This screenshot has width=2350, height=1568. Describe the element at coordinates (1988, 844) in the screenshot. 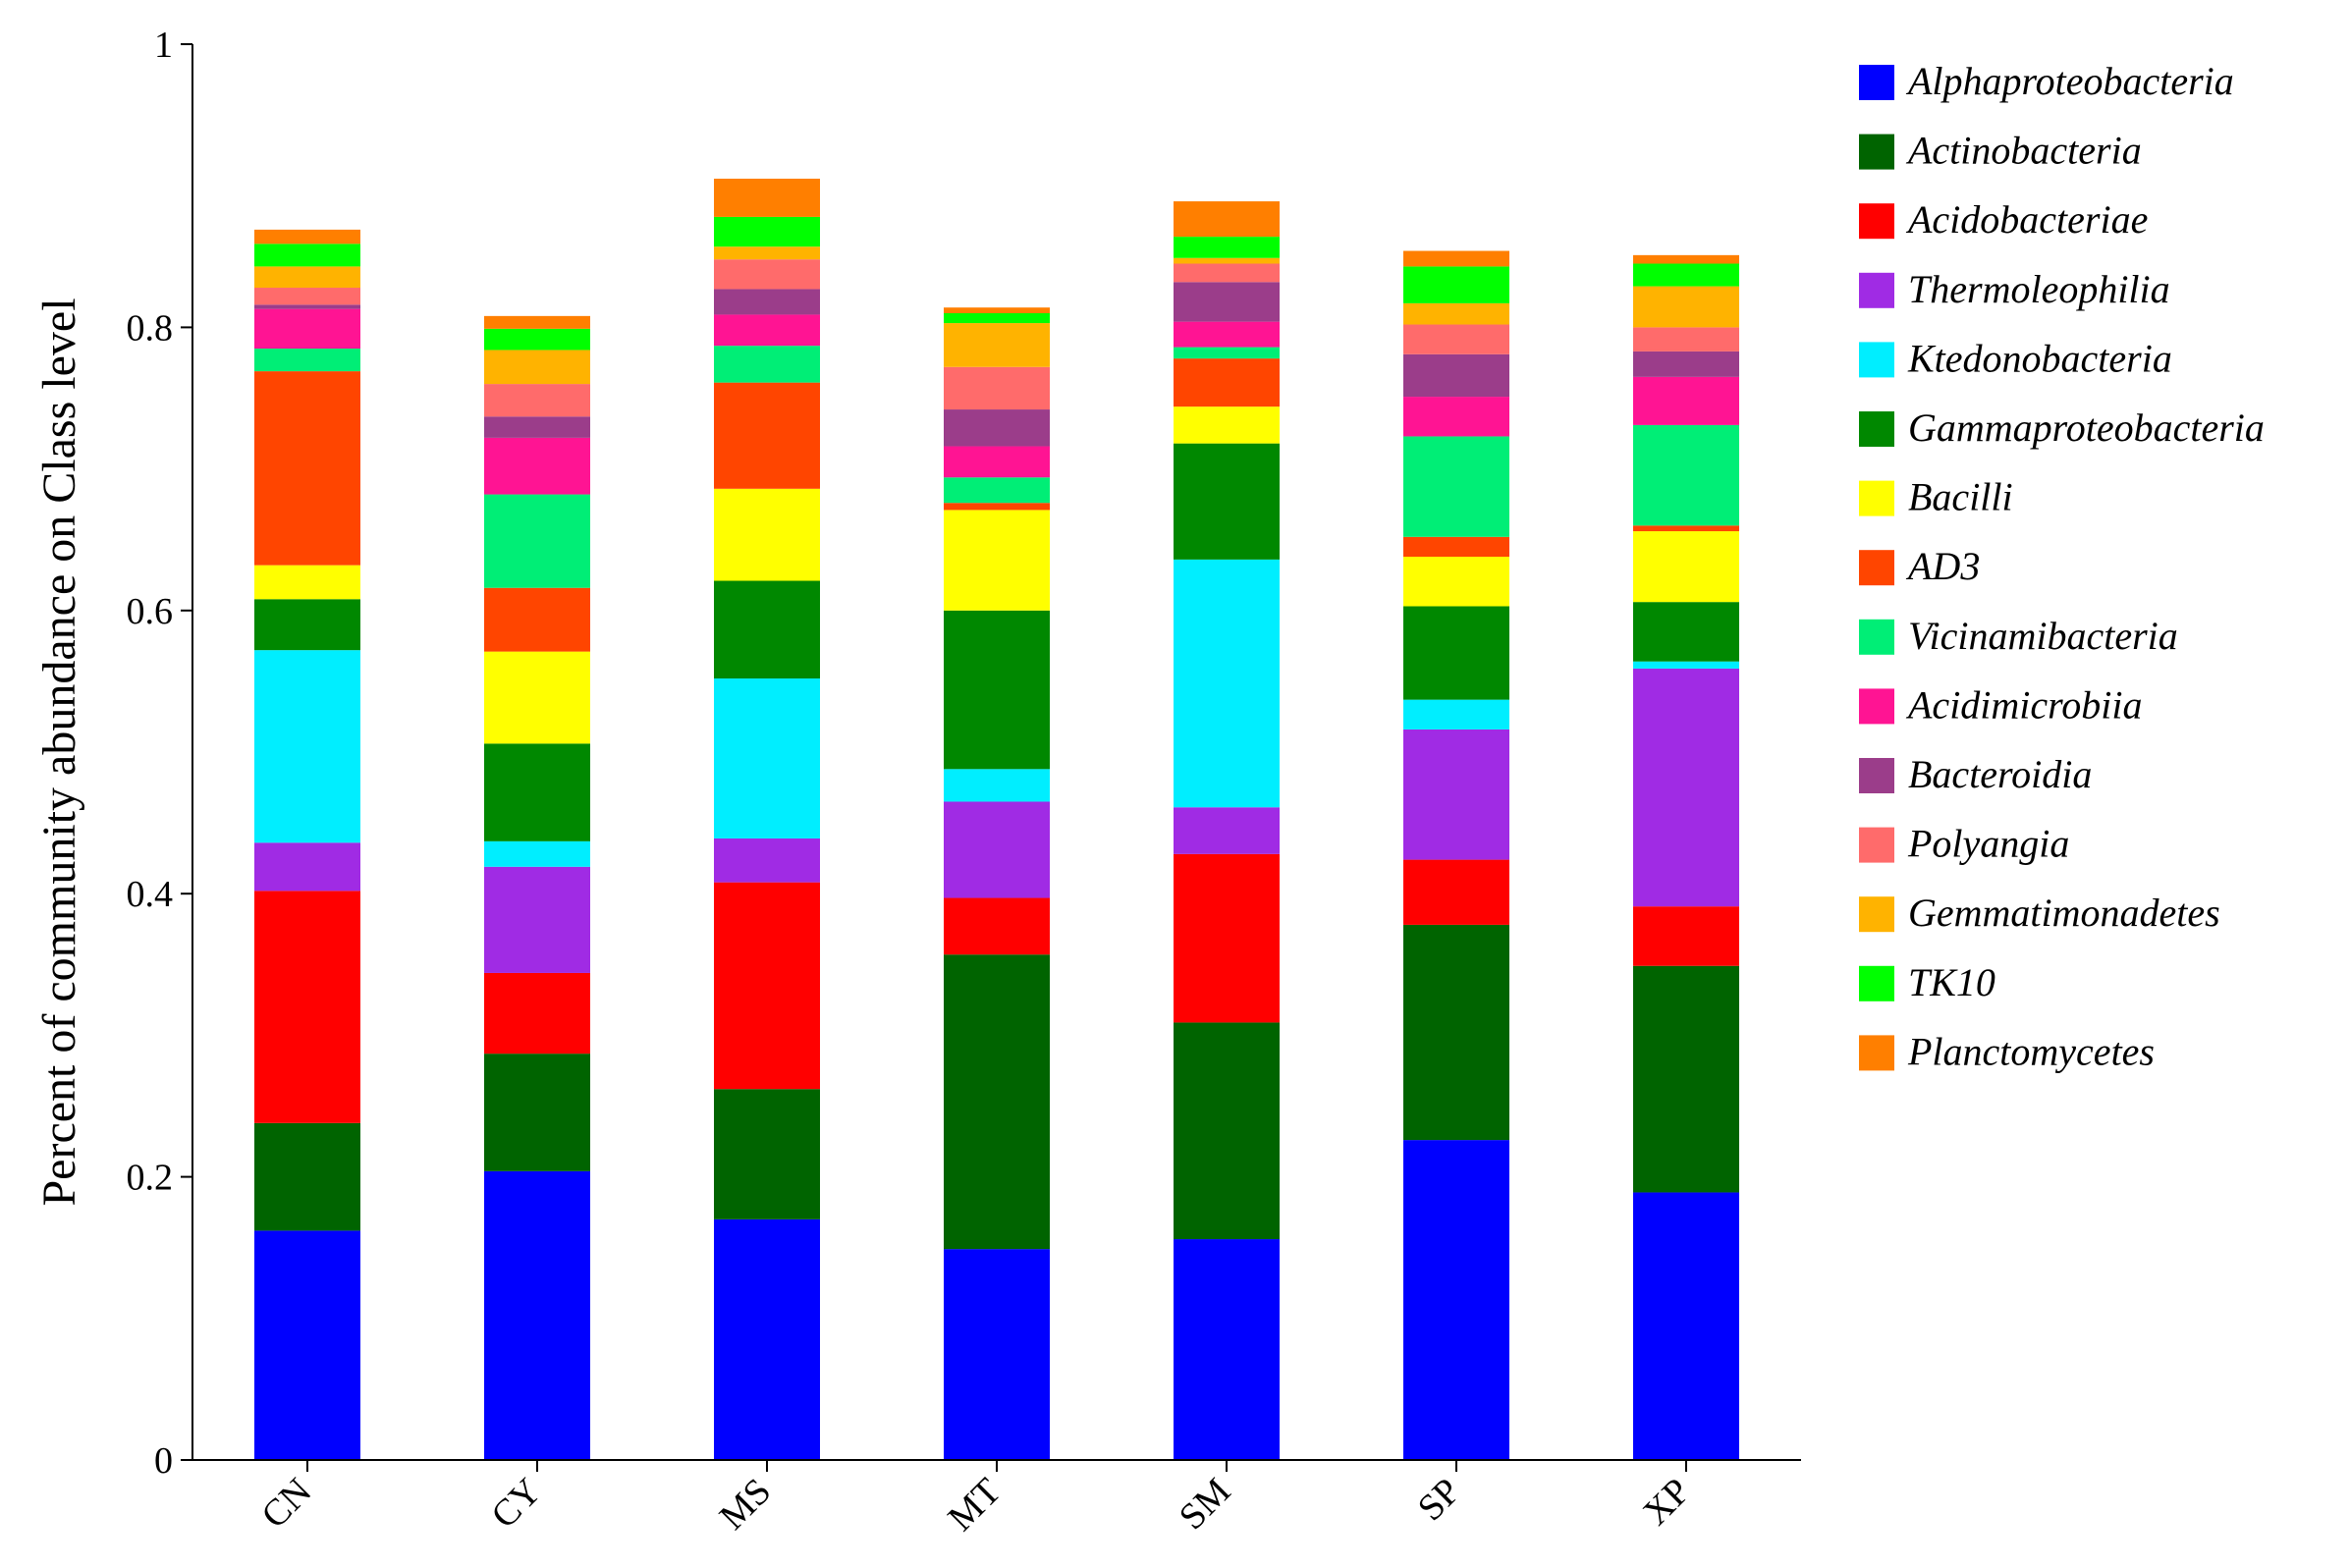

I see `legend-label: Polyangia` at that location.